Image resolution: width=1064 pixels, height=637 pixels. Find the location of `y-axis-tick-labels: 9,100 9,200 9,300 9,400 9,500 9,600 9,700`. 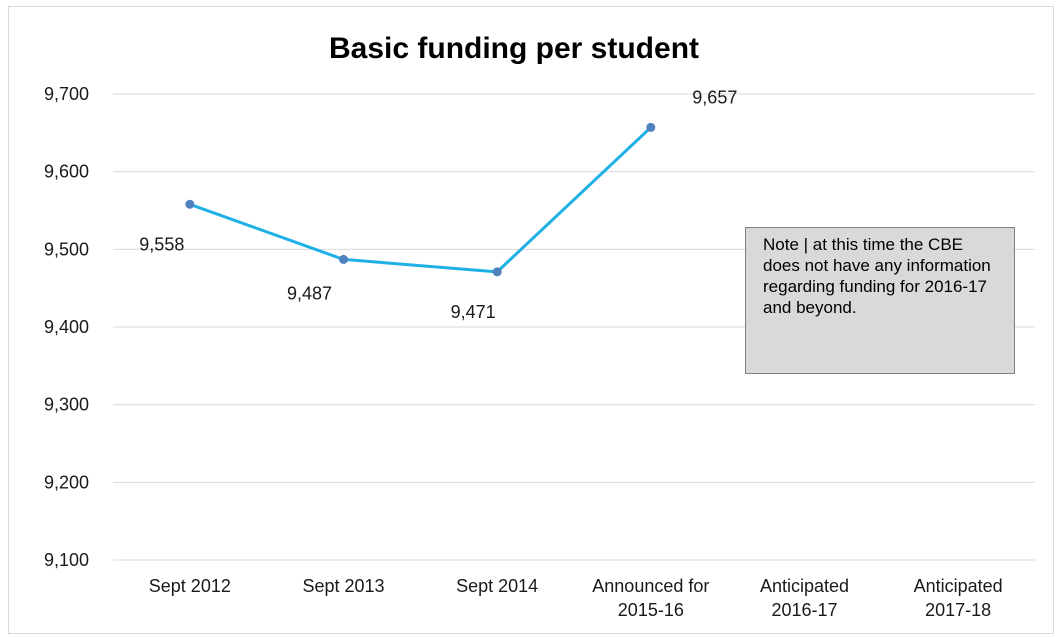

y-axis-tick-labels: 9,100 9,200 9,300 9,400 9,500 9,600 9,700 is located at coordinates (66, 327).